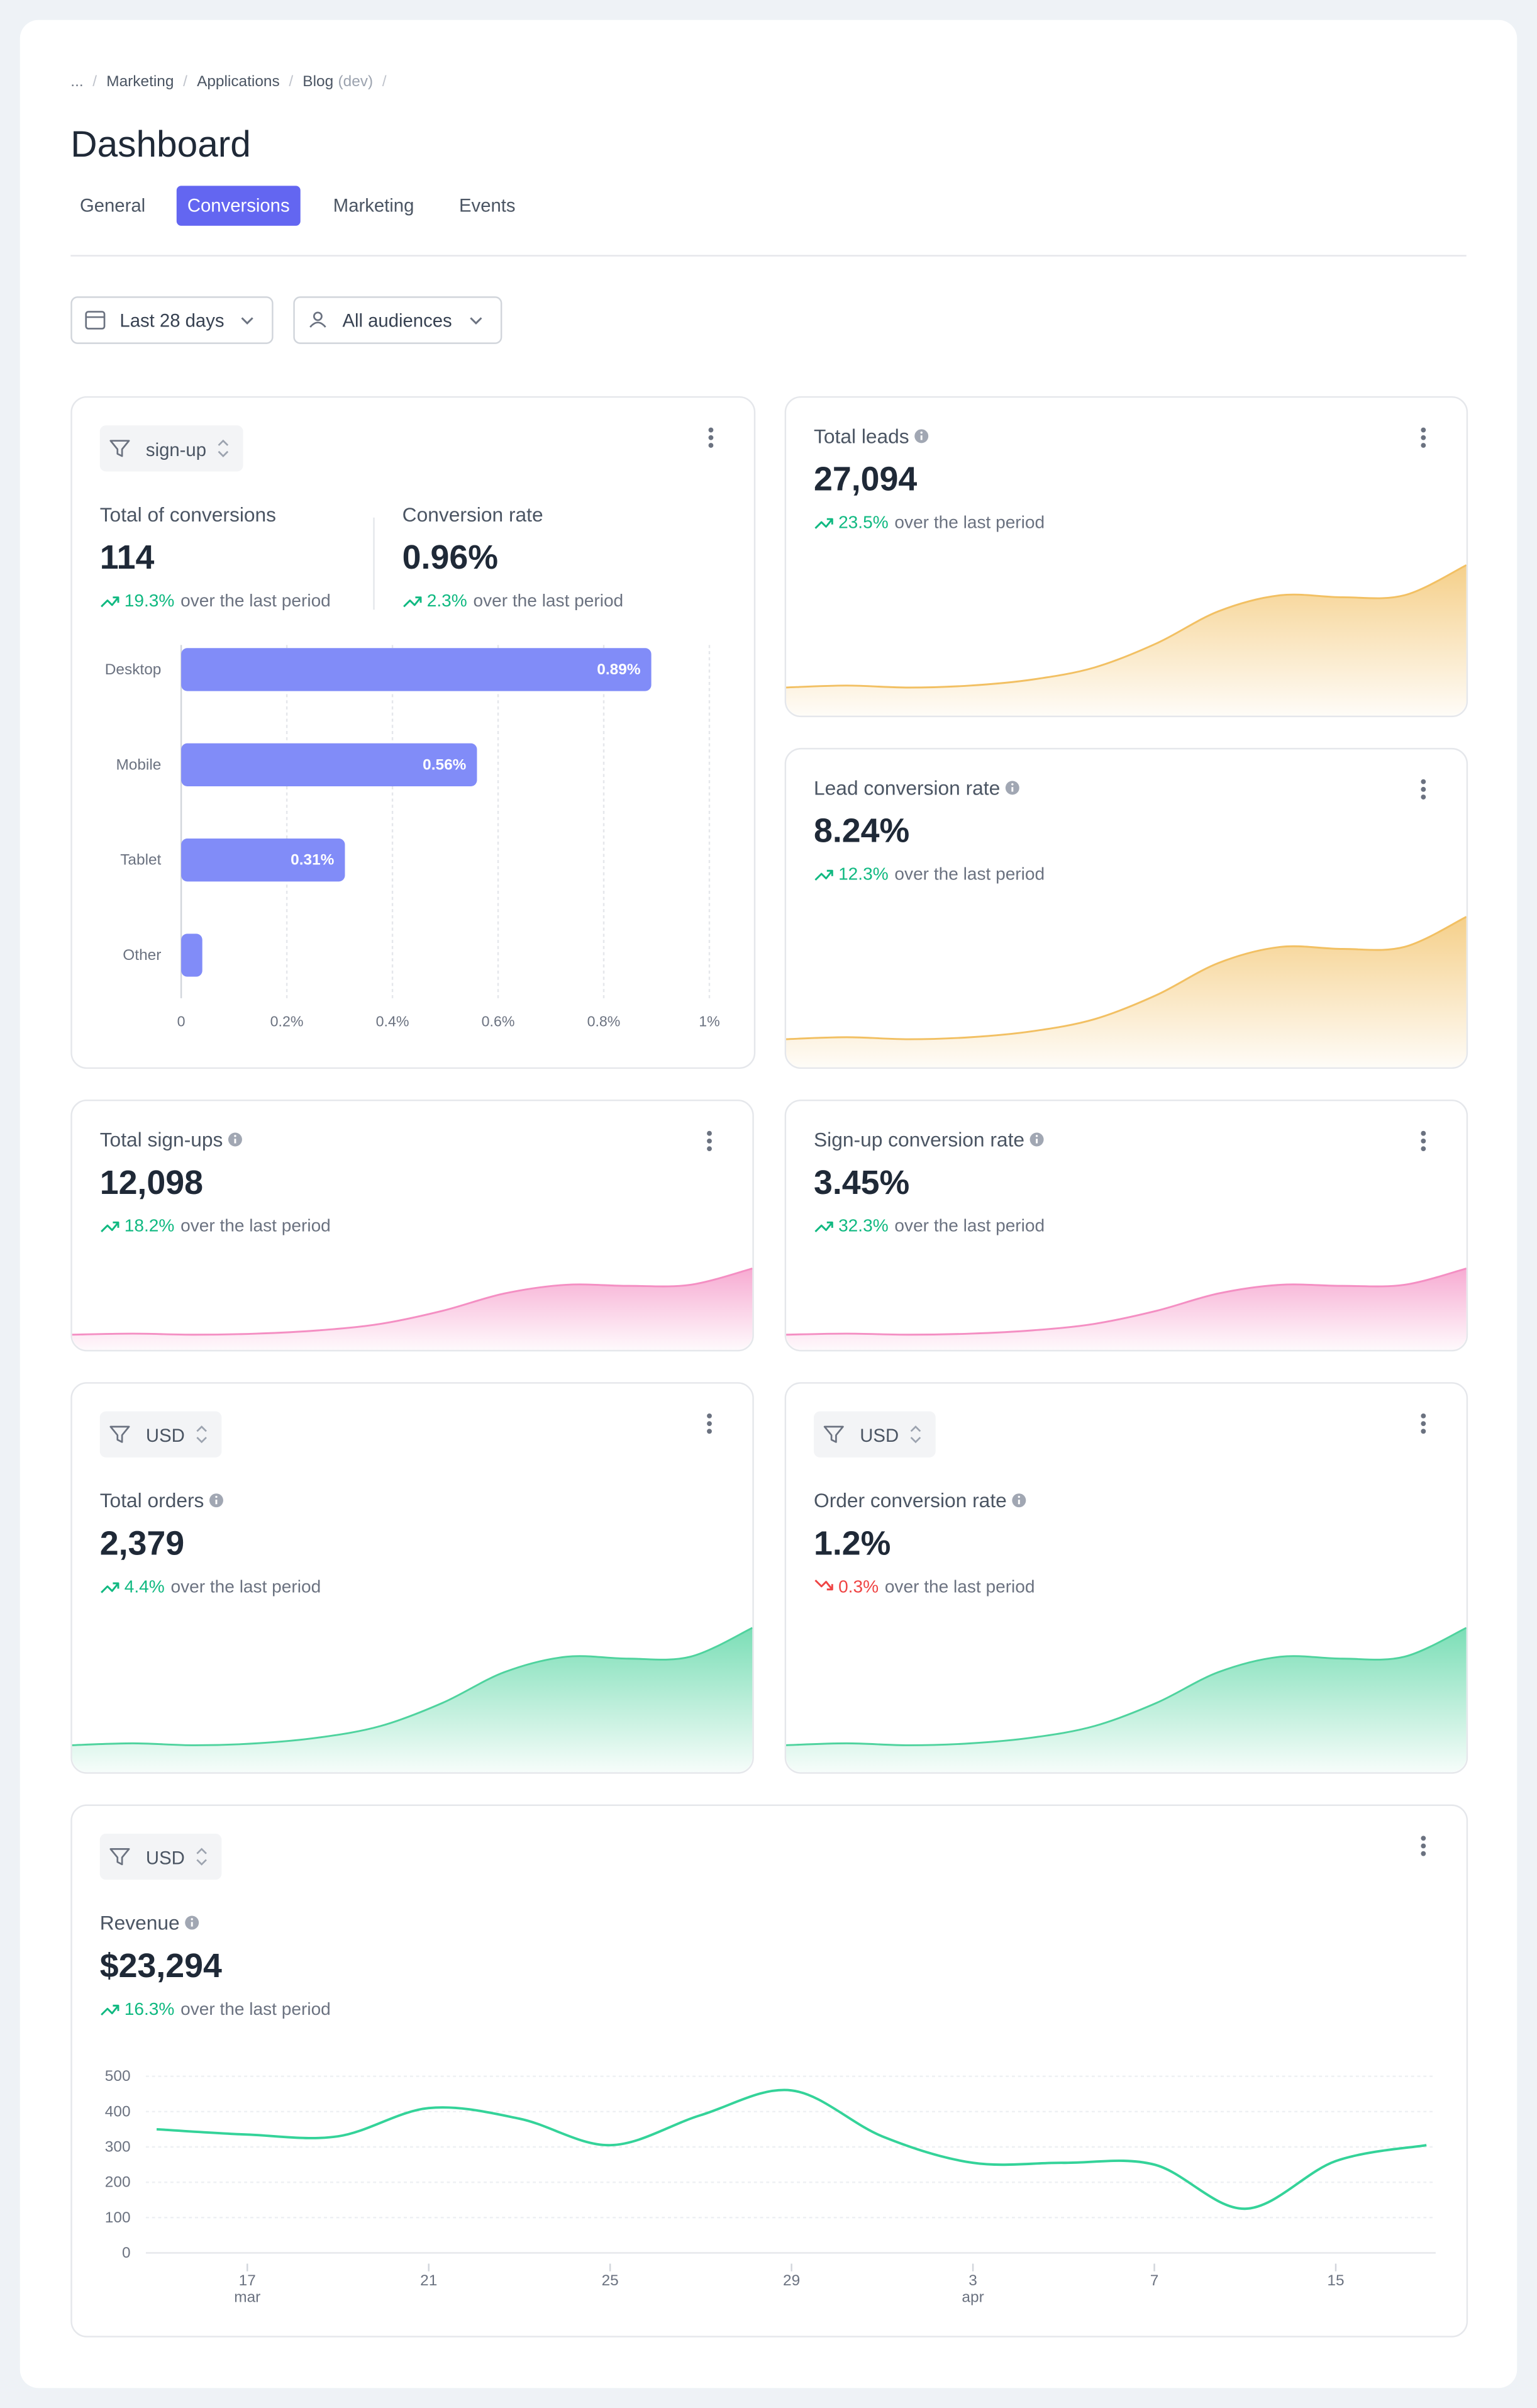  What do you see at coordinates (127, 557) in the screenshot?
I see `metric-value: 114` at bounding box center [127, 557].